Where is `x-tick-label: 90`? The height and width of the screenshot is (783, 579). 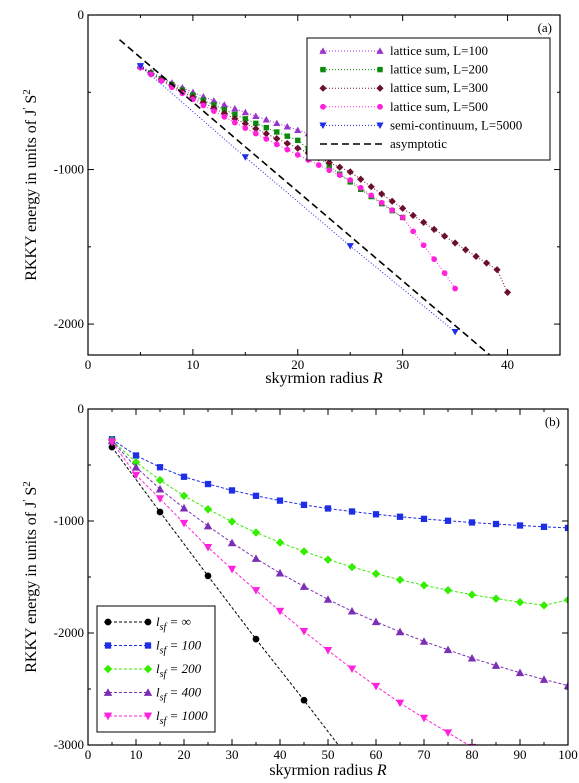
x-tick-label: 90 is located at coordinates (520, 754).